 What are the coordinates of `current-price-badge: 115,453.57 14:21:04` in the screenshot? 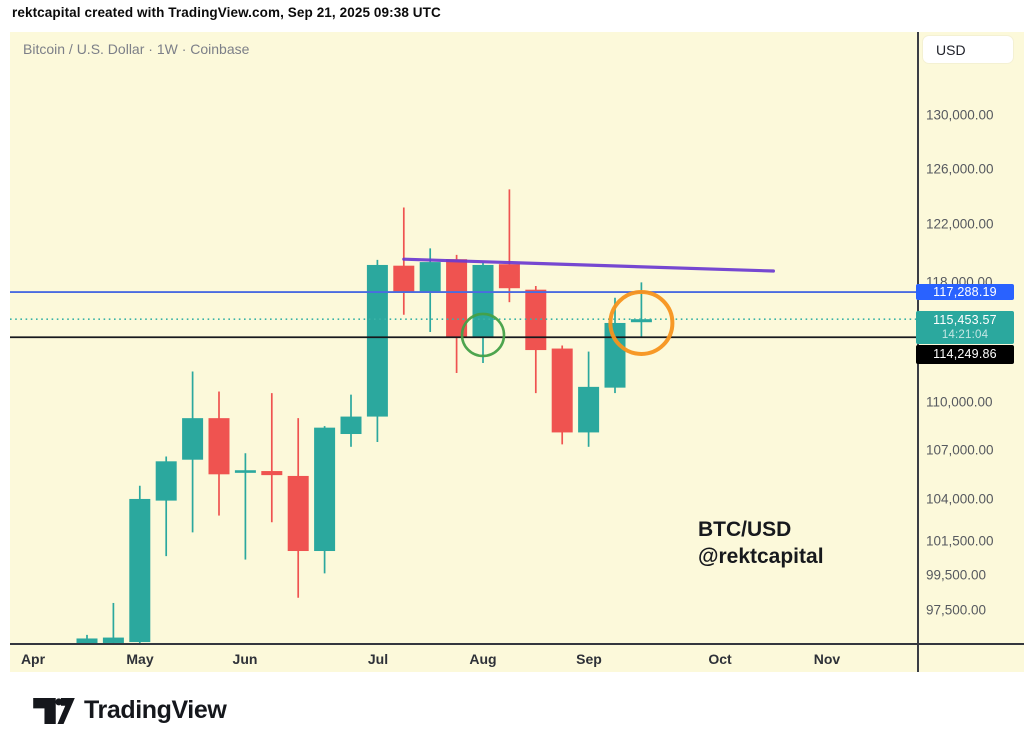 It's located at (965, 328).